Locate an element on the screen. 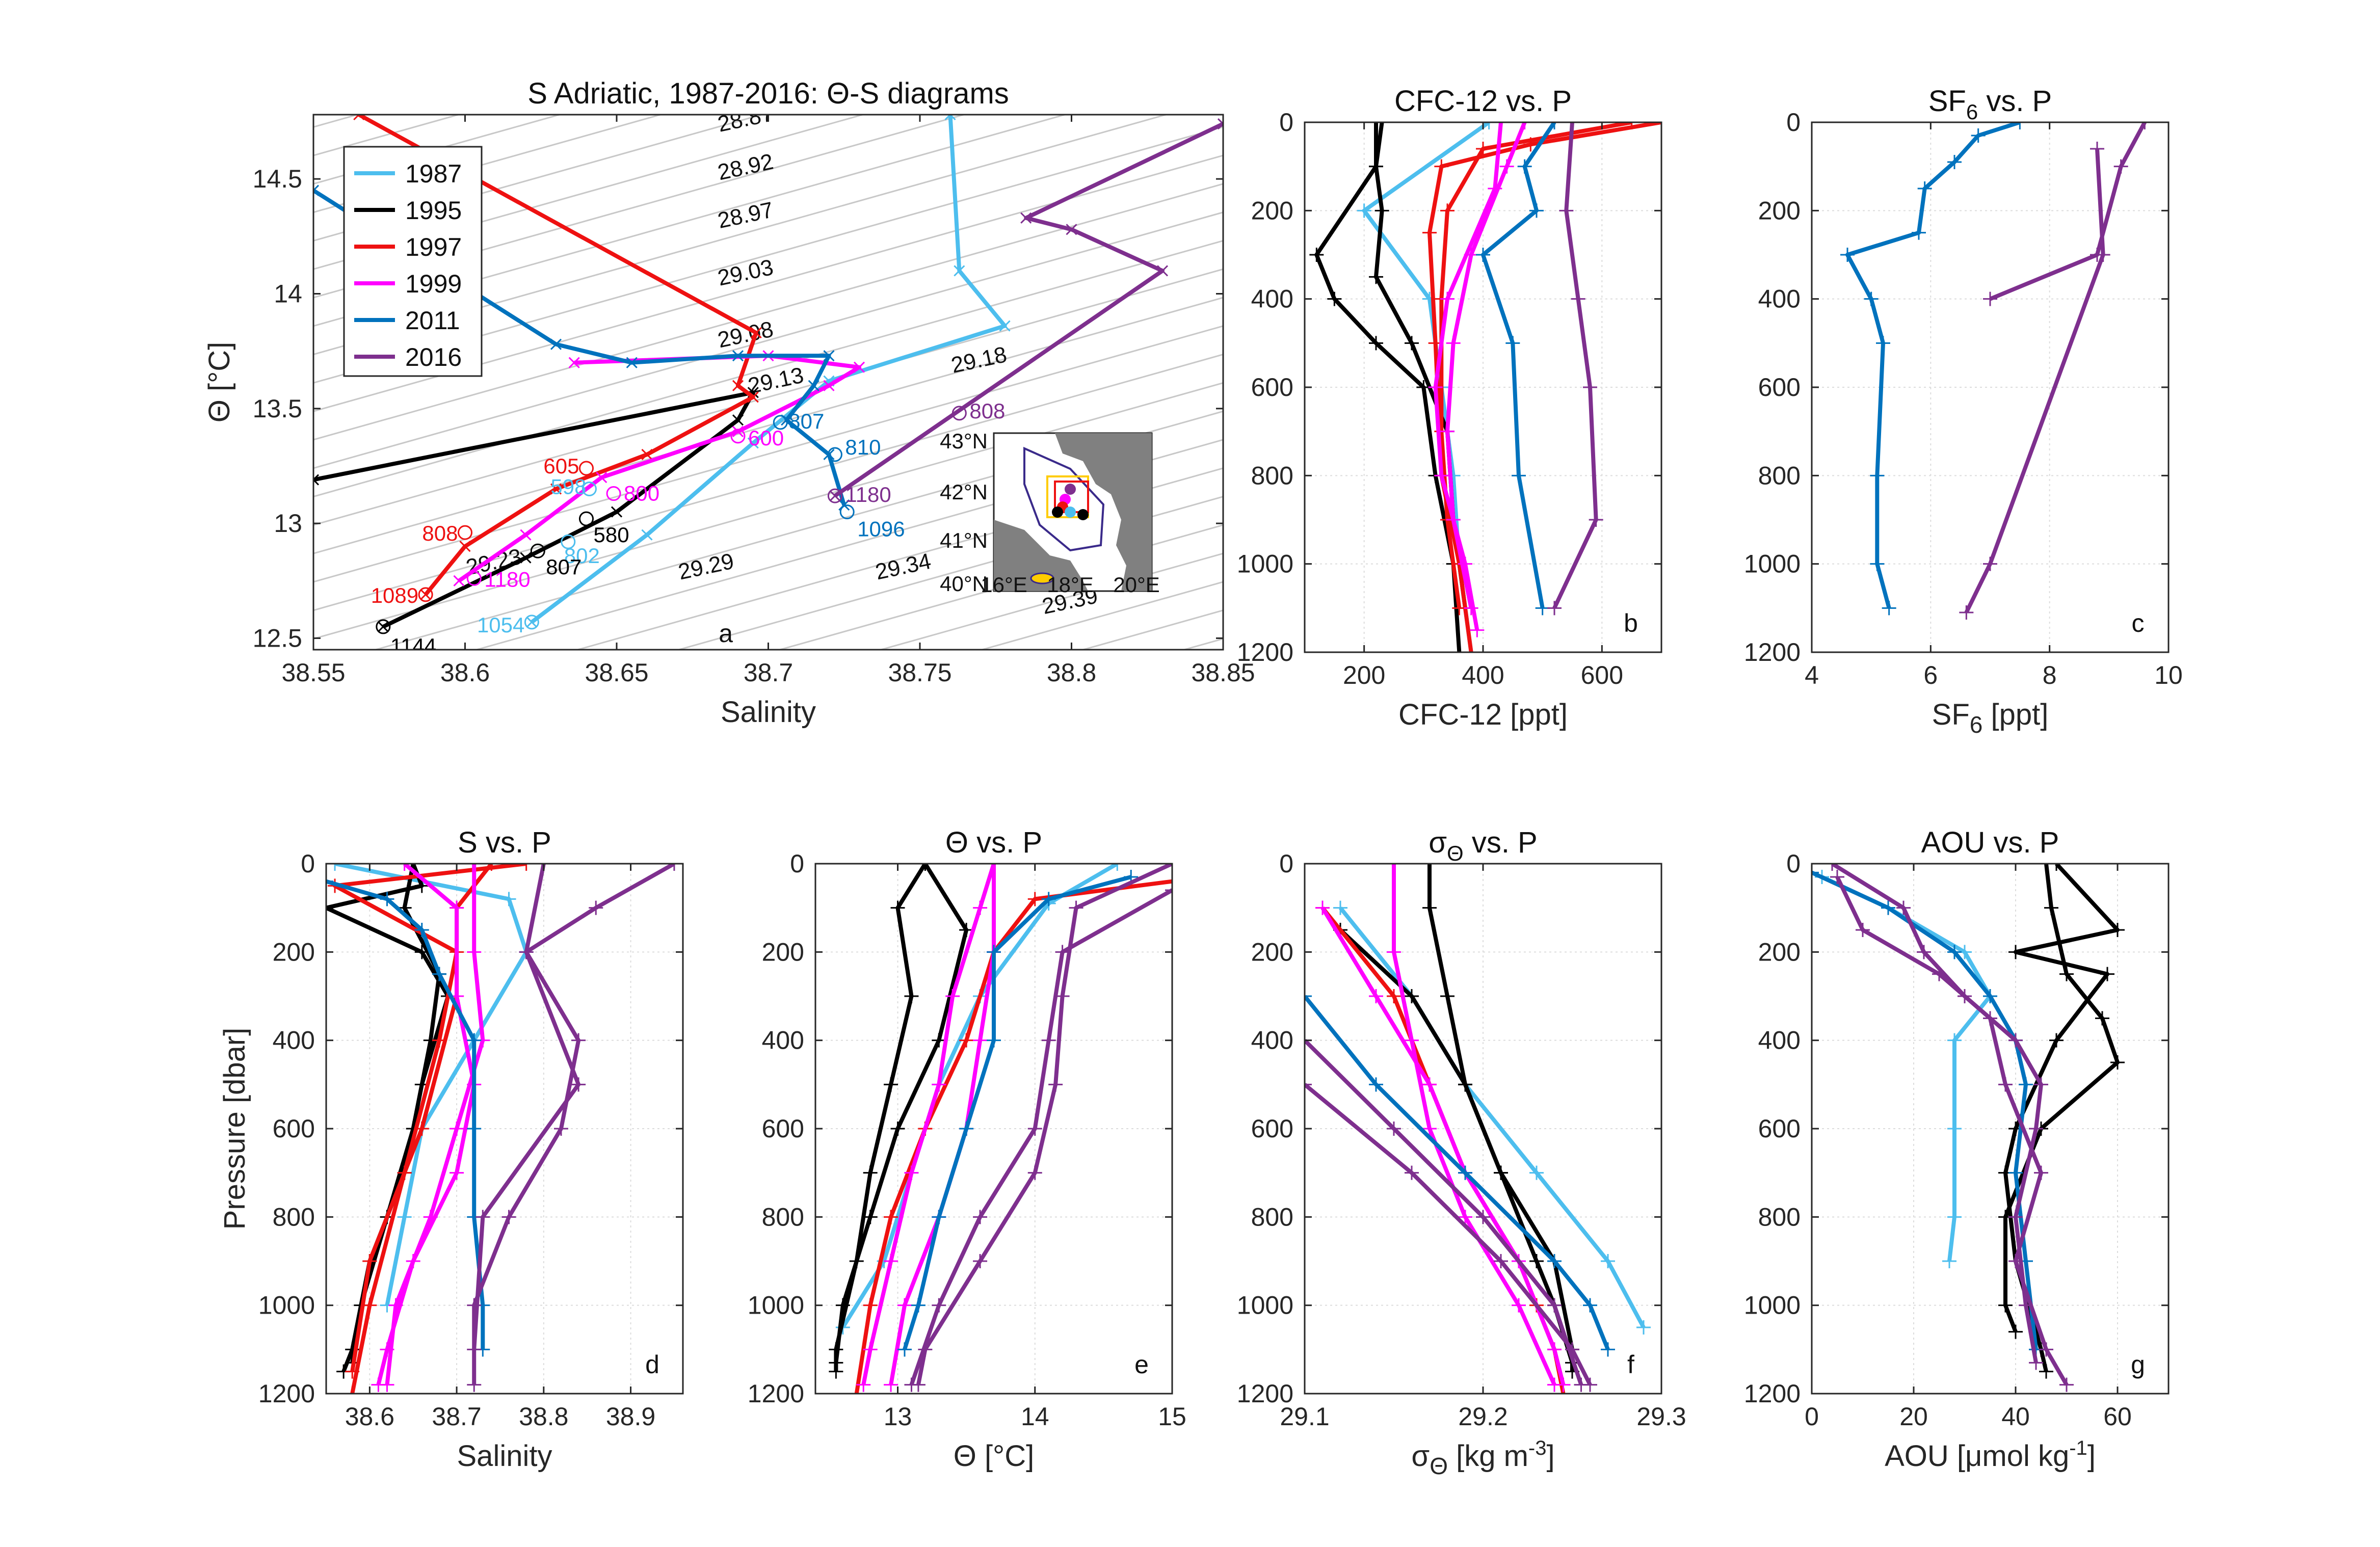 This screenshot has width=2380, height=1547. x-axis-label: AOU [μmol kg-1] is located at coordinates (1990, 1455).